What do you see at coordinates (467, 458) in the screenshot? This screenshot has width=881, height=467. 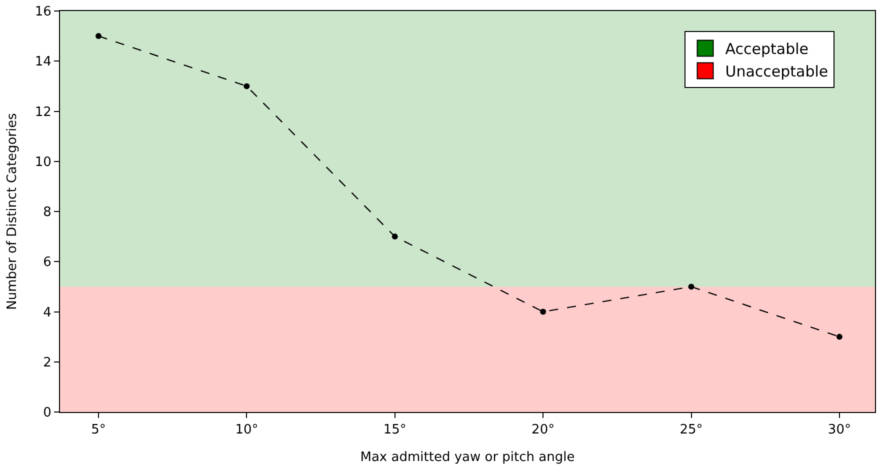 I see `x-axis-title: Max admitted yaw or pitch angle` at bounding box center [467, 458].